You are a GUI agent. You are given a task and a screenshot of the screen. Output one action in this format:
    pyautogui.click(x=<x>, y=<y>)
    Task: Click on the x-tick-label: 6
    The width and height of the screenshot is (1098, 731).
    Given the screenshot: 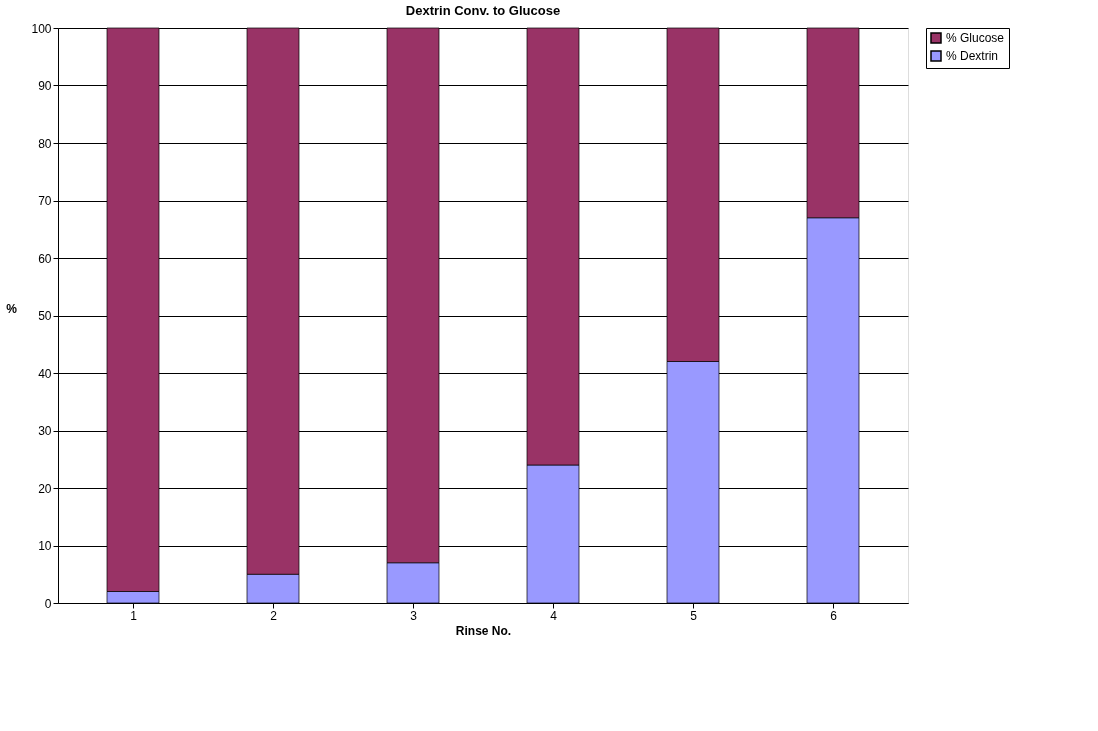 What is the action you would take?
    pyautogui.click(x=834, y=615)
    